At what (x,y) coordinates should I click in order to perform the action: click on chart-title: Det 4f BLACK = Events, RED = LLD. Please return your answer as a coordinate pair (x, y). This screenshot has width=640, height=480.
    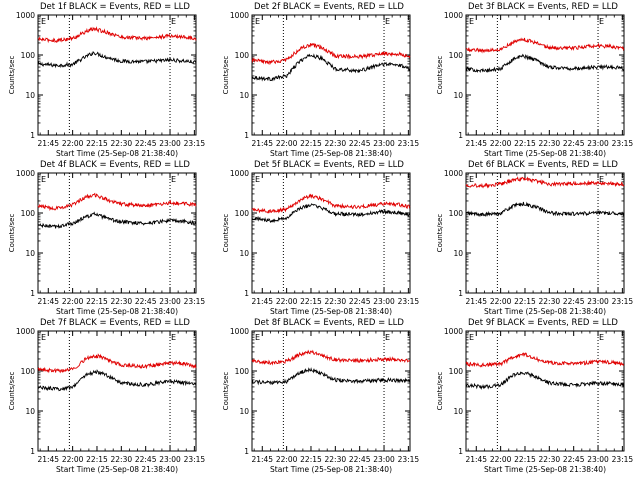
    Looking at the image, I should click on (115, 165).